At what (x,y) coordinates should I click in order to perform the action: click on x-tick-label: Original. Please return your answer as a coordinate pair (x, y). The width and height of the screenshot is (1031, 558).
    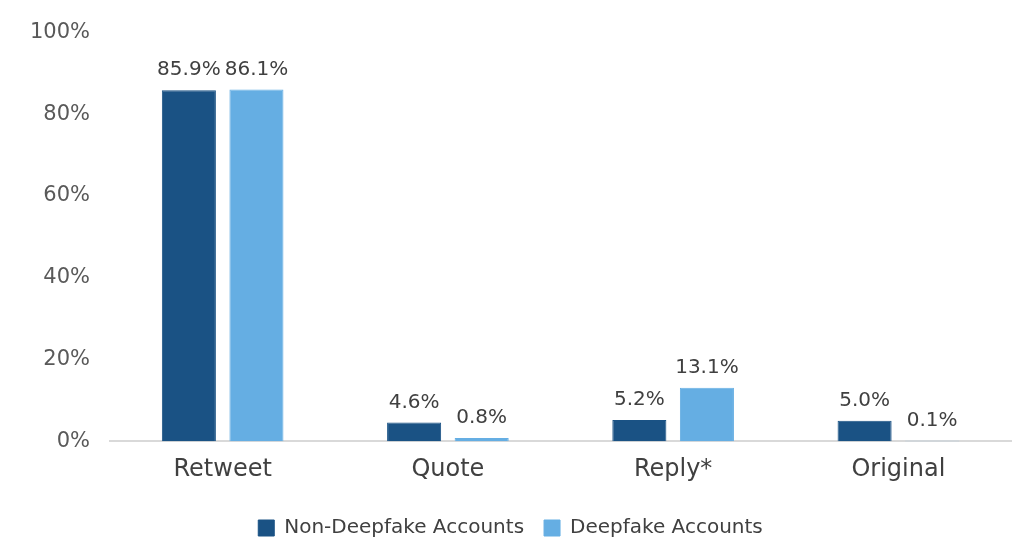
    Looking at the image, I should click on (898, 467).